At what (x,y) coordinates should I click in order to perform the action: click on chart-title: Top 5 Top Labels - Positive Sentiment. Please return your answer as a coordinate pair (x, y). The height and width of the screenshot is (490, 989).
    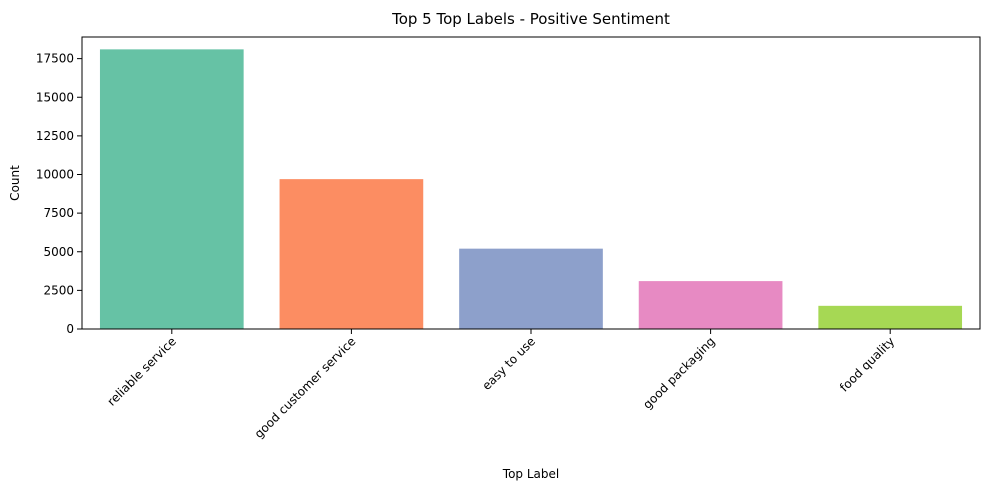
    Looking at the image, I should click on (530, 19).